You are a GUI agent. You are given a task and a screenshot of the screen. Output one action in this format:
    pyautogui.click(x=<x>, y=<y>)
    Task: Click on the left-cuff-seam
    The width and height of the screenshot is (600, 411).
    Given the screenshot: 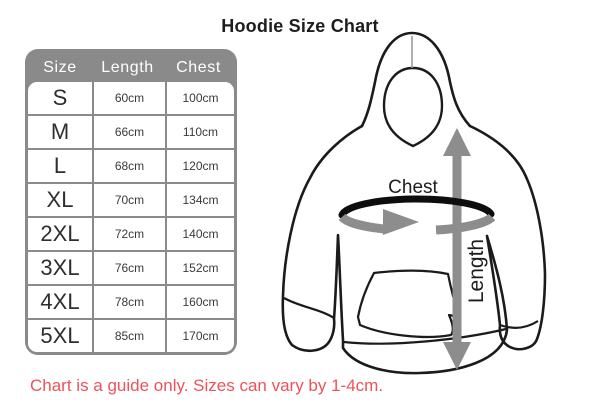 What is the action you would take?
    pyautogui.click(x=309, y=308)
    